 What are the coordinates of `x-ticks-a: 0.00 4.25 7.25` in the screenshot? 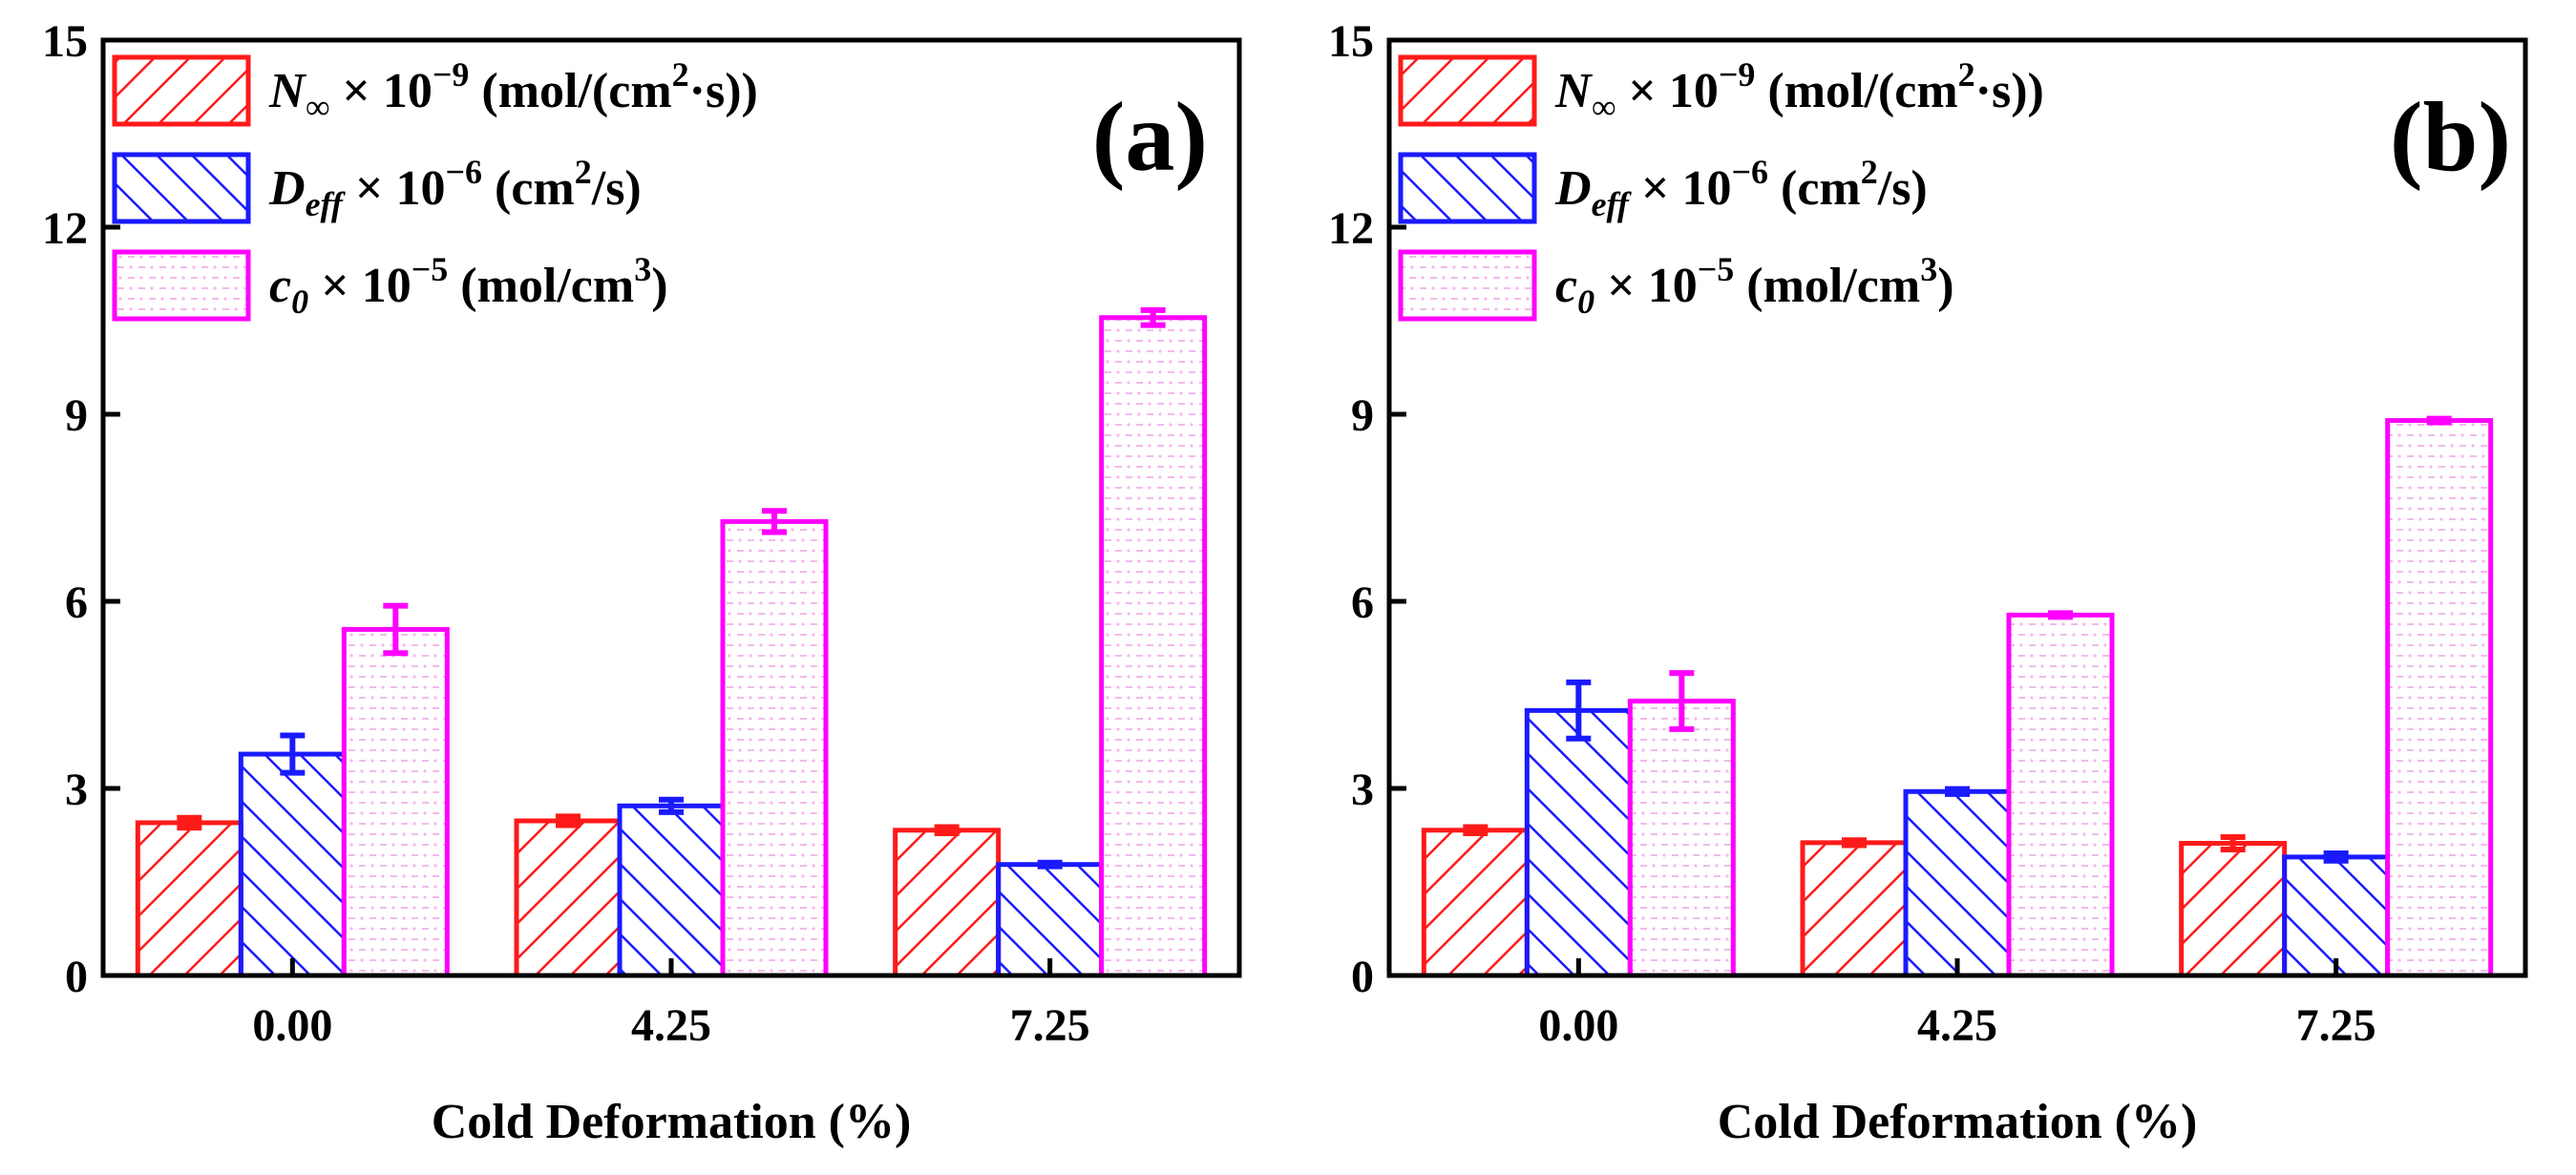 It's located at (671, 1004).